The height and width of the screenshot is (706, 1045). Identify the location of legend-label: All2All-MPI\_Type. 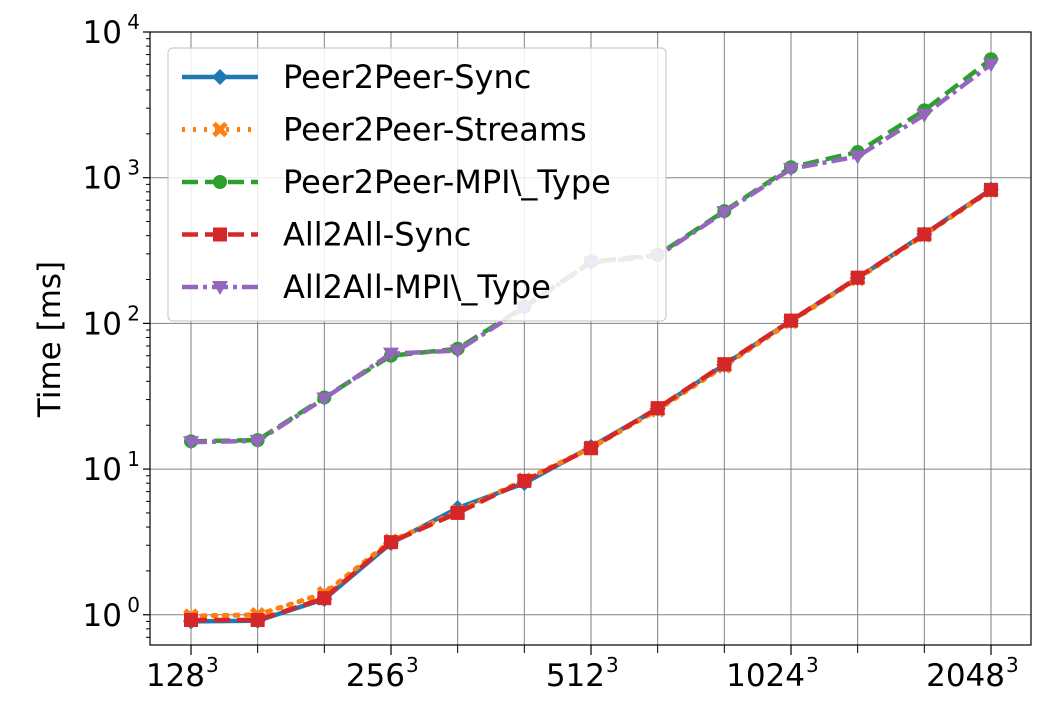
(417, 287).